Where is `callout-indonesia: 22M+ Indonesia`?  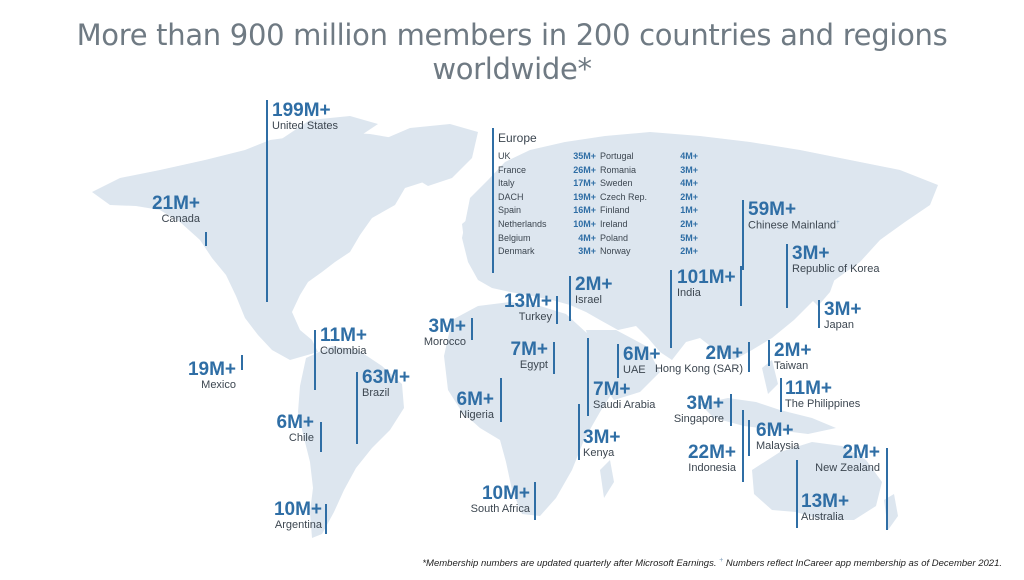
callout-indonesia: 22M+ Indonesia is located at coordinates (698, 458).